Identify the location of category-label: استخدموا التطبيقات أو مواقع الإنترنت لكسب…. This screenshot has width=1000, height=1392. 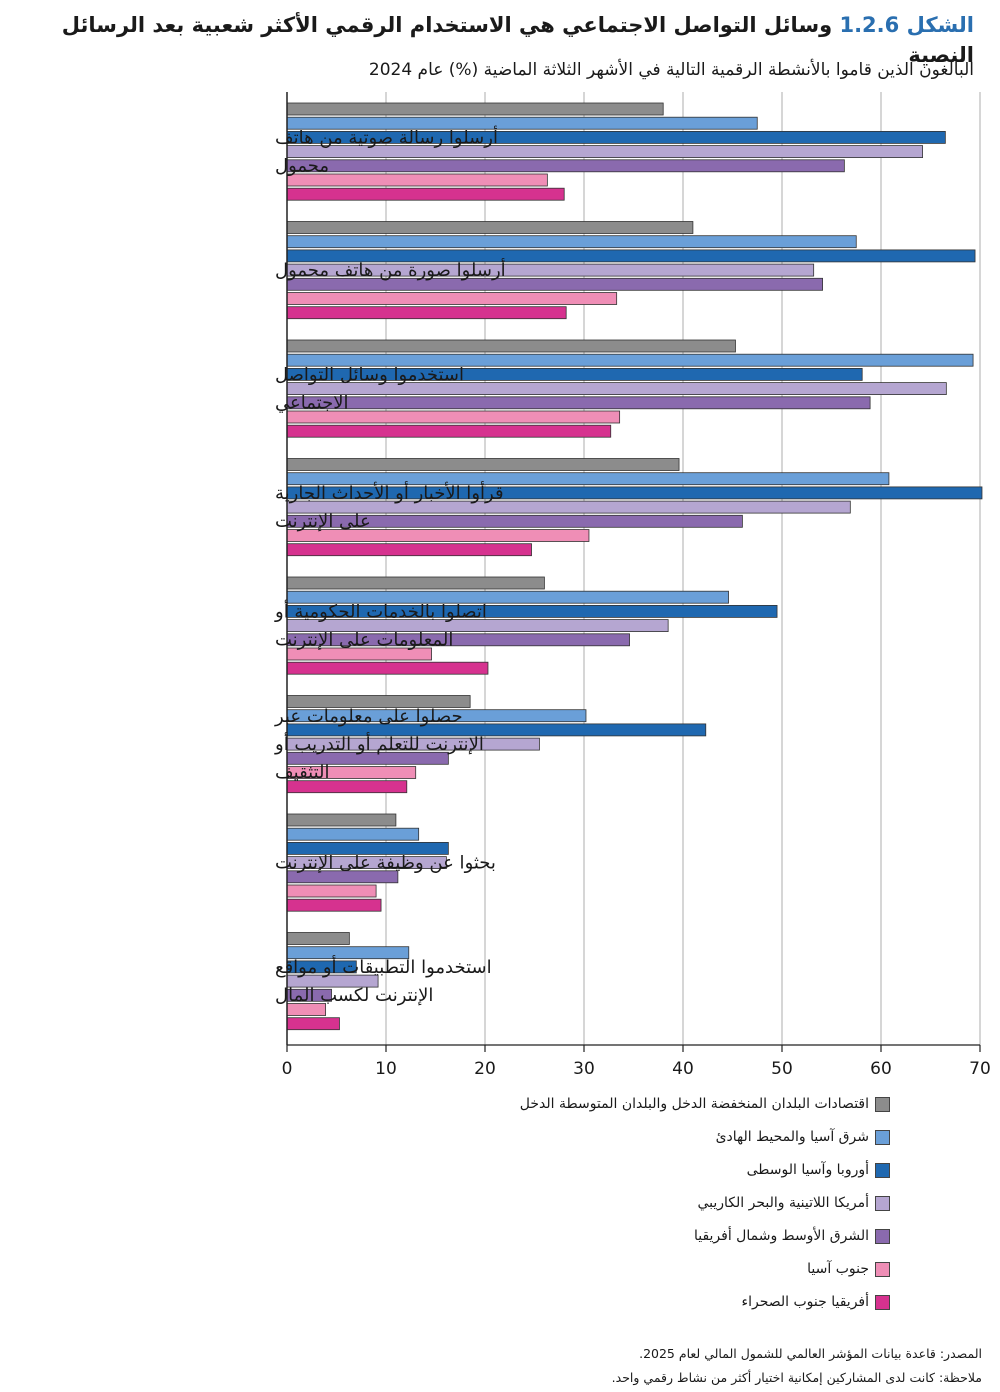
(383, 980).